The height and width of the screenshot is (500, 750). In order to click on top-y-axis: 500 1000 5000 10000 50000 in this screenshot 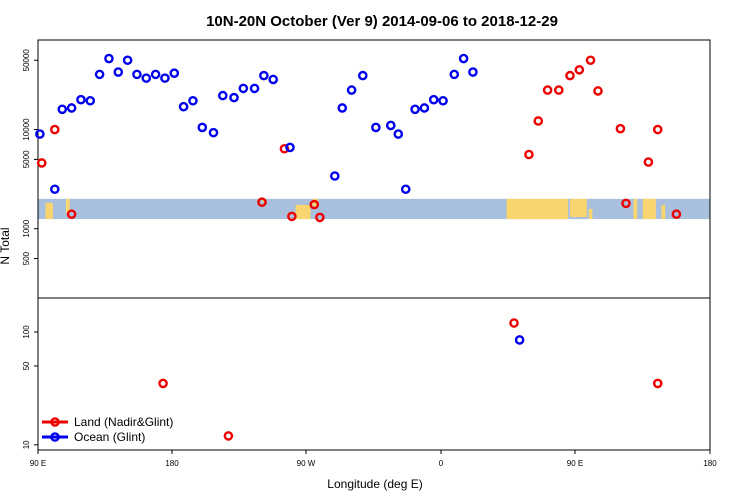, I will do `click(30, 157)`.